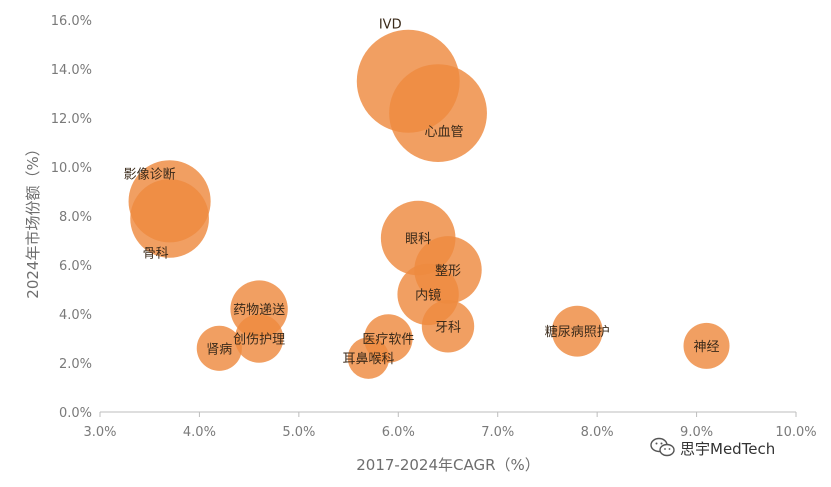 This screenshot has width=831, height=487. I want to click on bubble-label: 创伤护理, so click(259, 340).